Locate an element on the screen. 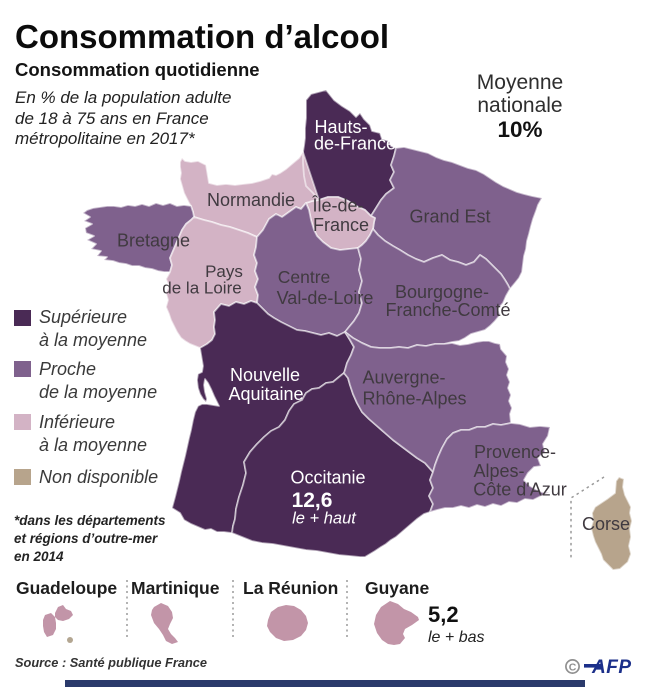 The width and height of the screenshot is (650, 687). svg-text: Bretagne is located at coordinates (153, 241).